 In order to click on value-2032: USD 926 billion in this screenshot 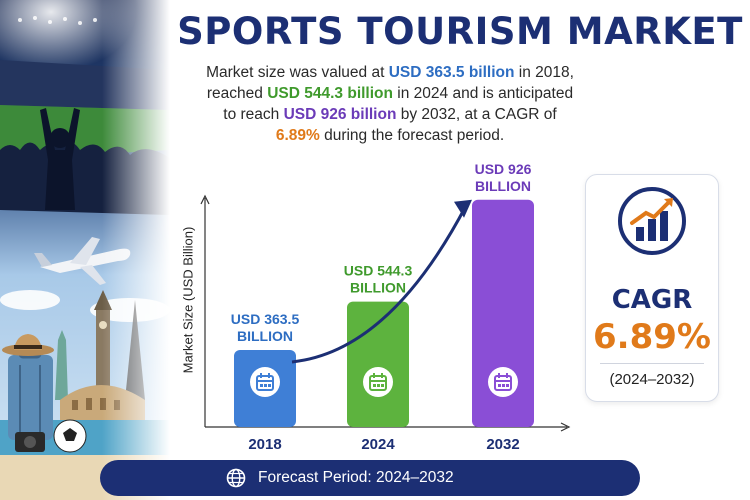, I will do `click(340, 114)`.